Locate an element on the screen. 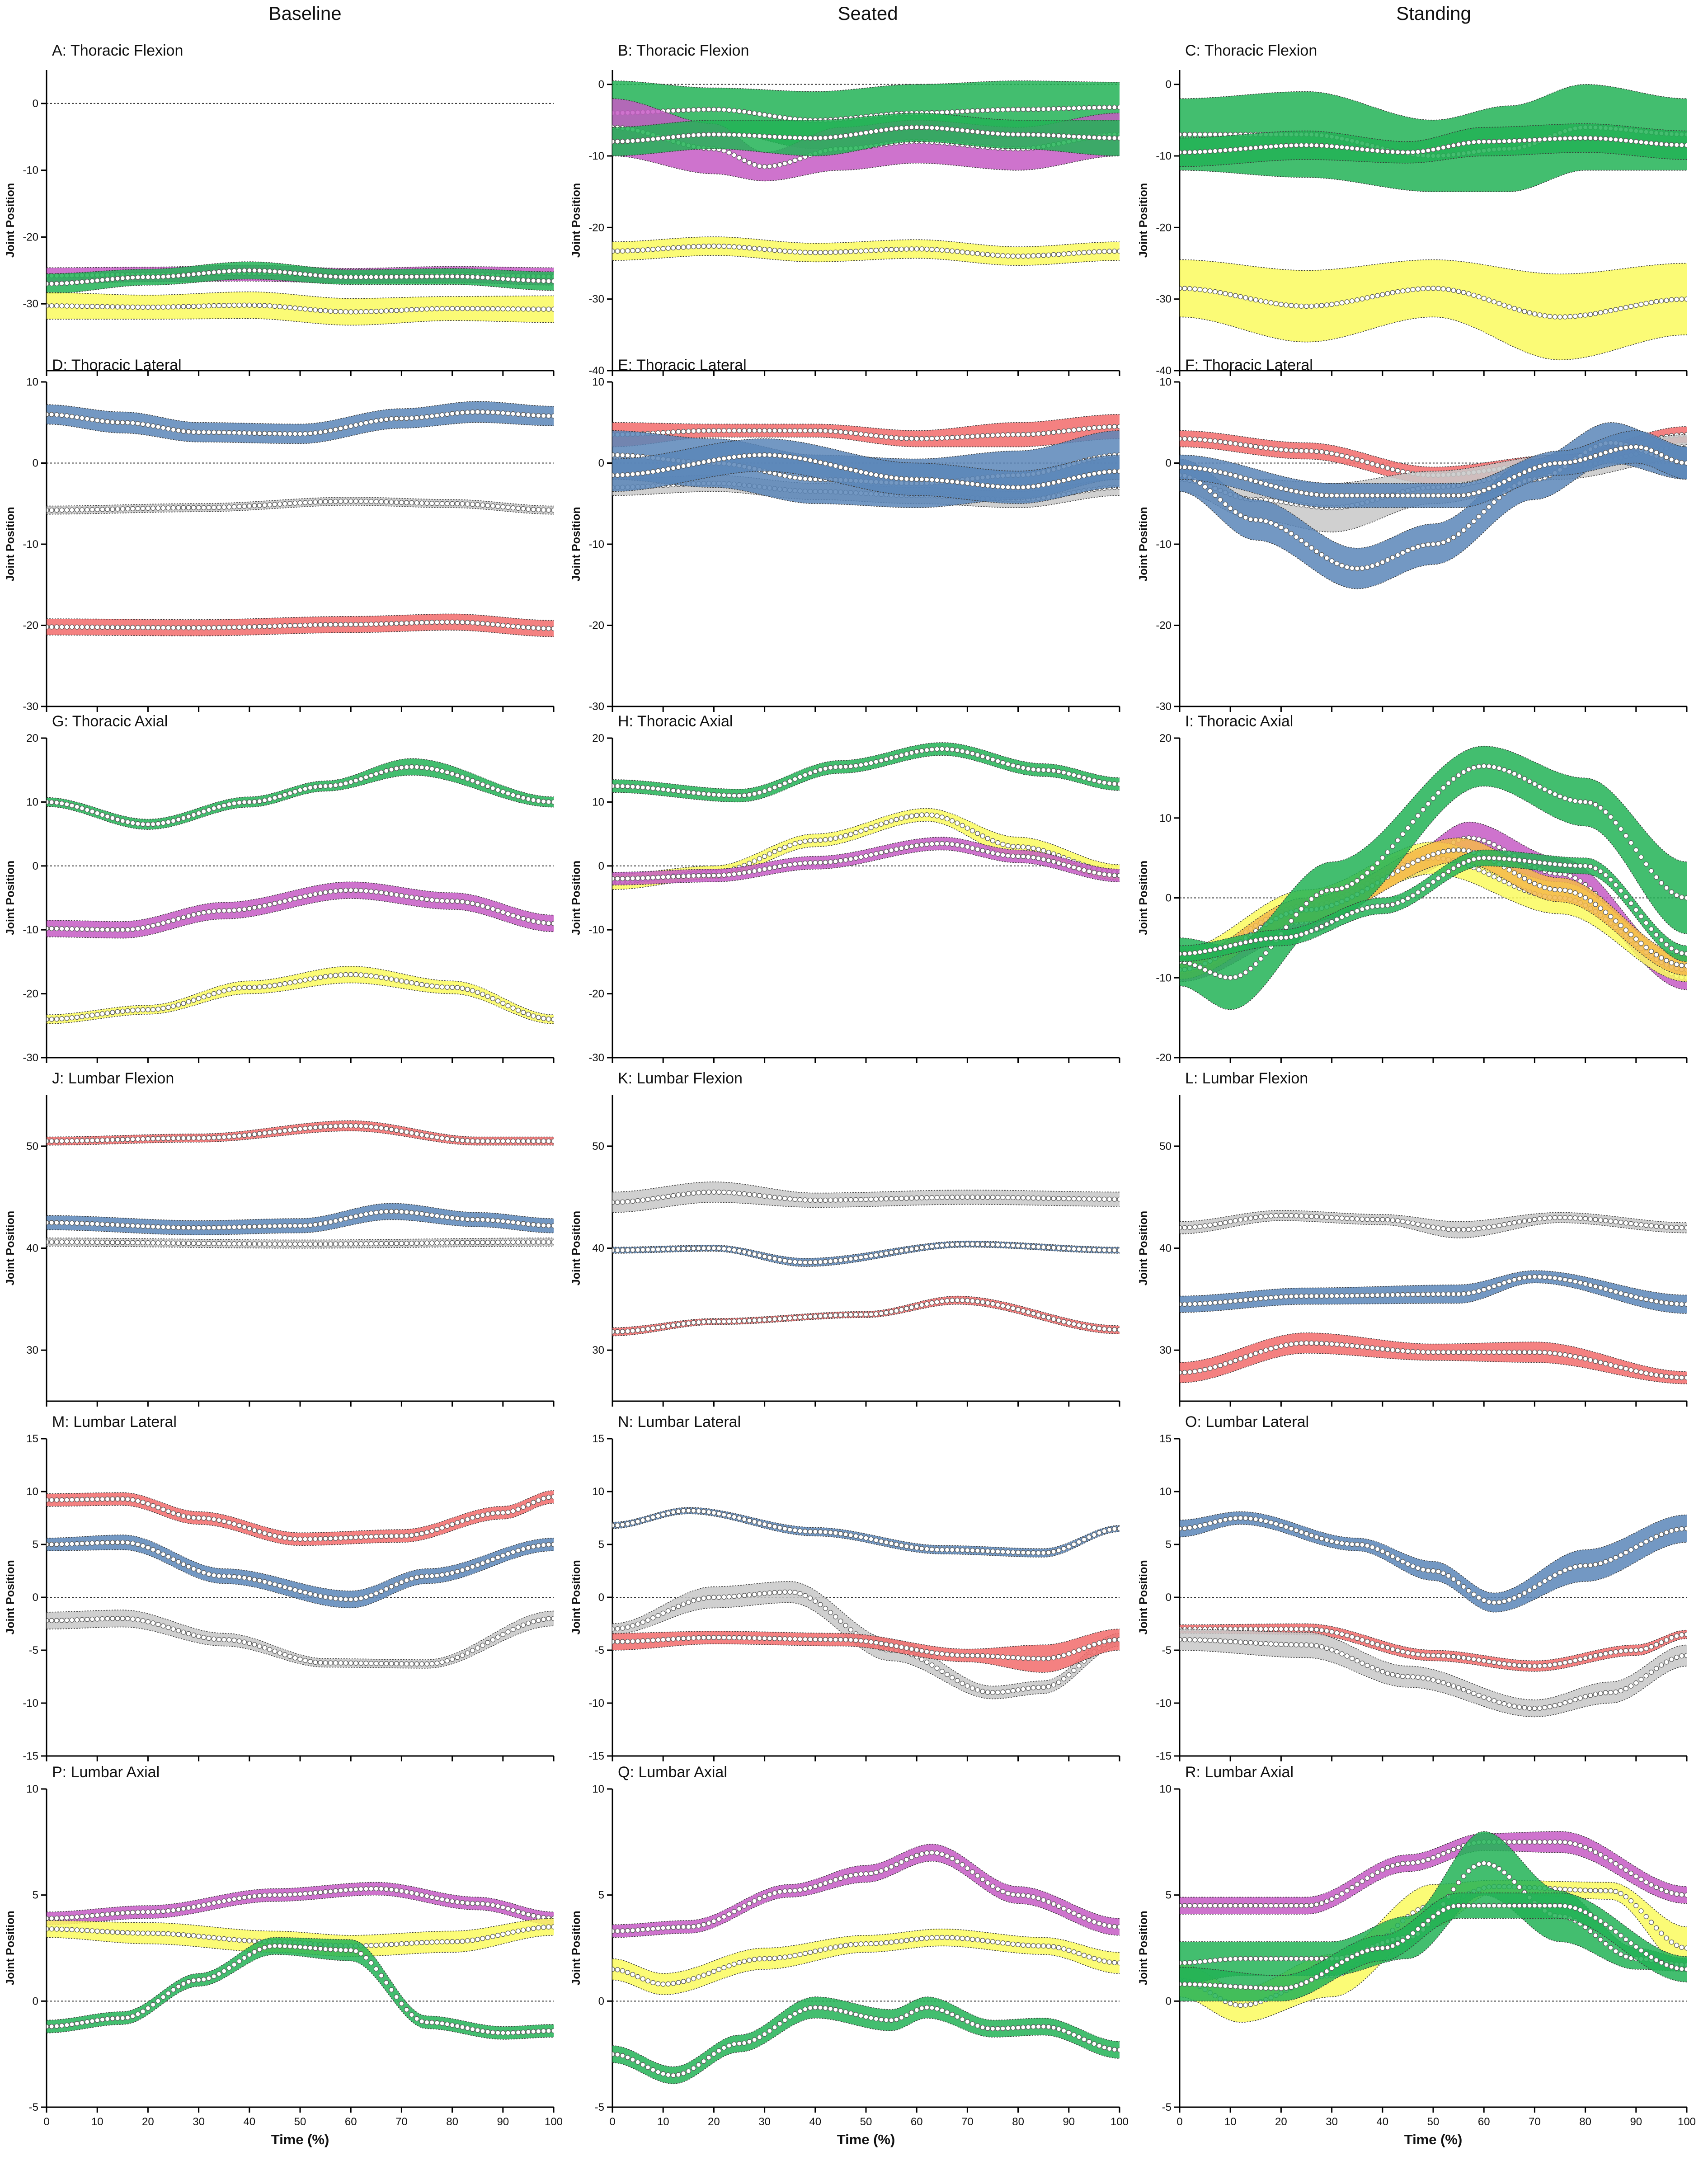 This screenshot has width=1708, height=2170. band-lower-edge is located at coordinates (300, 286).